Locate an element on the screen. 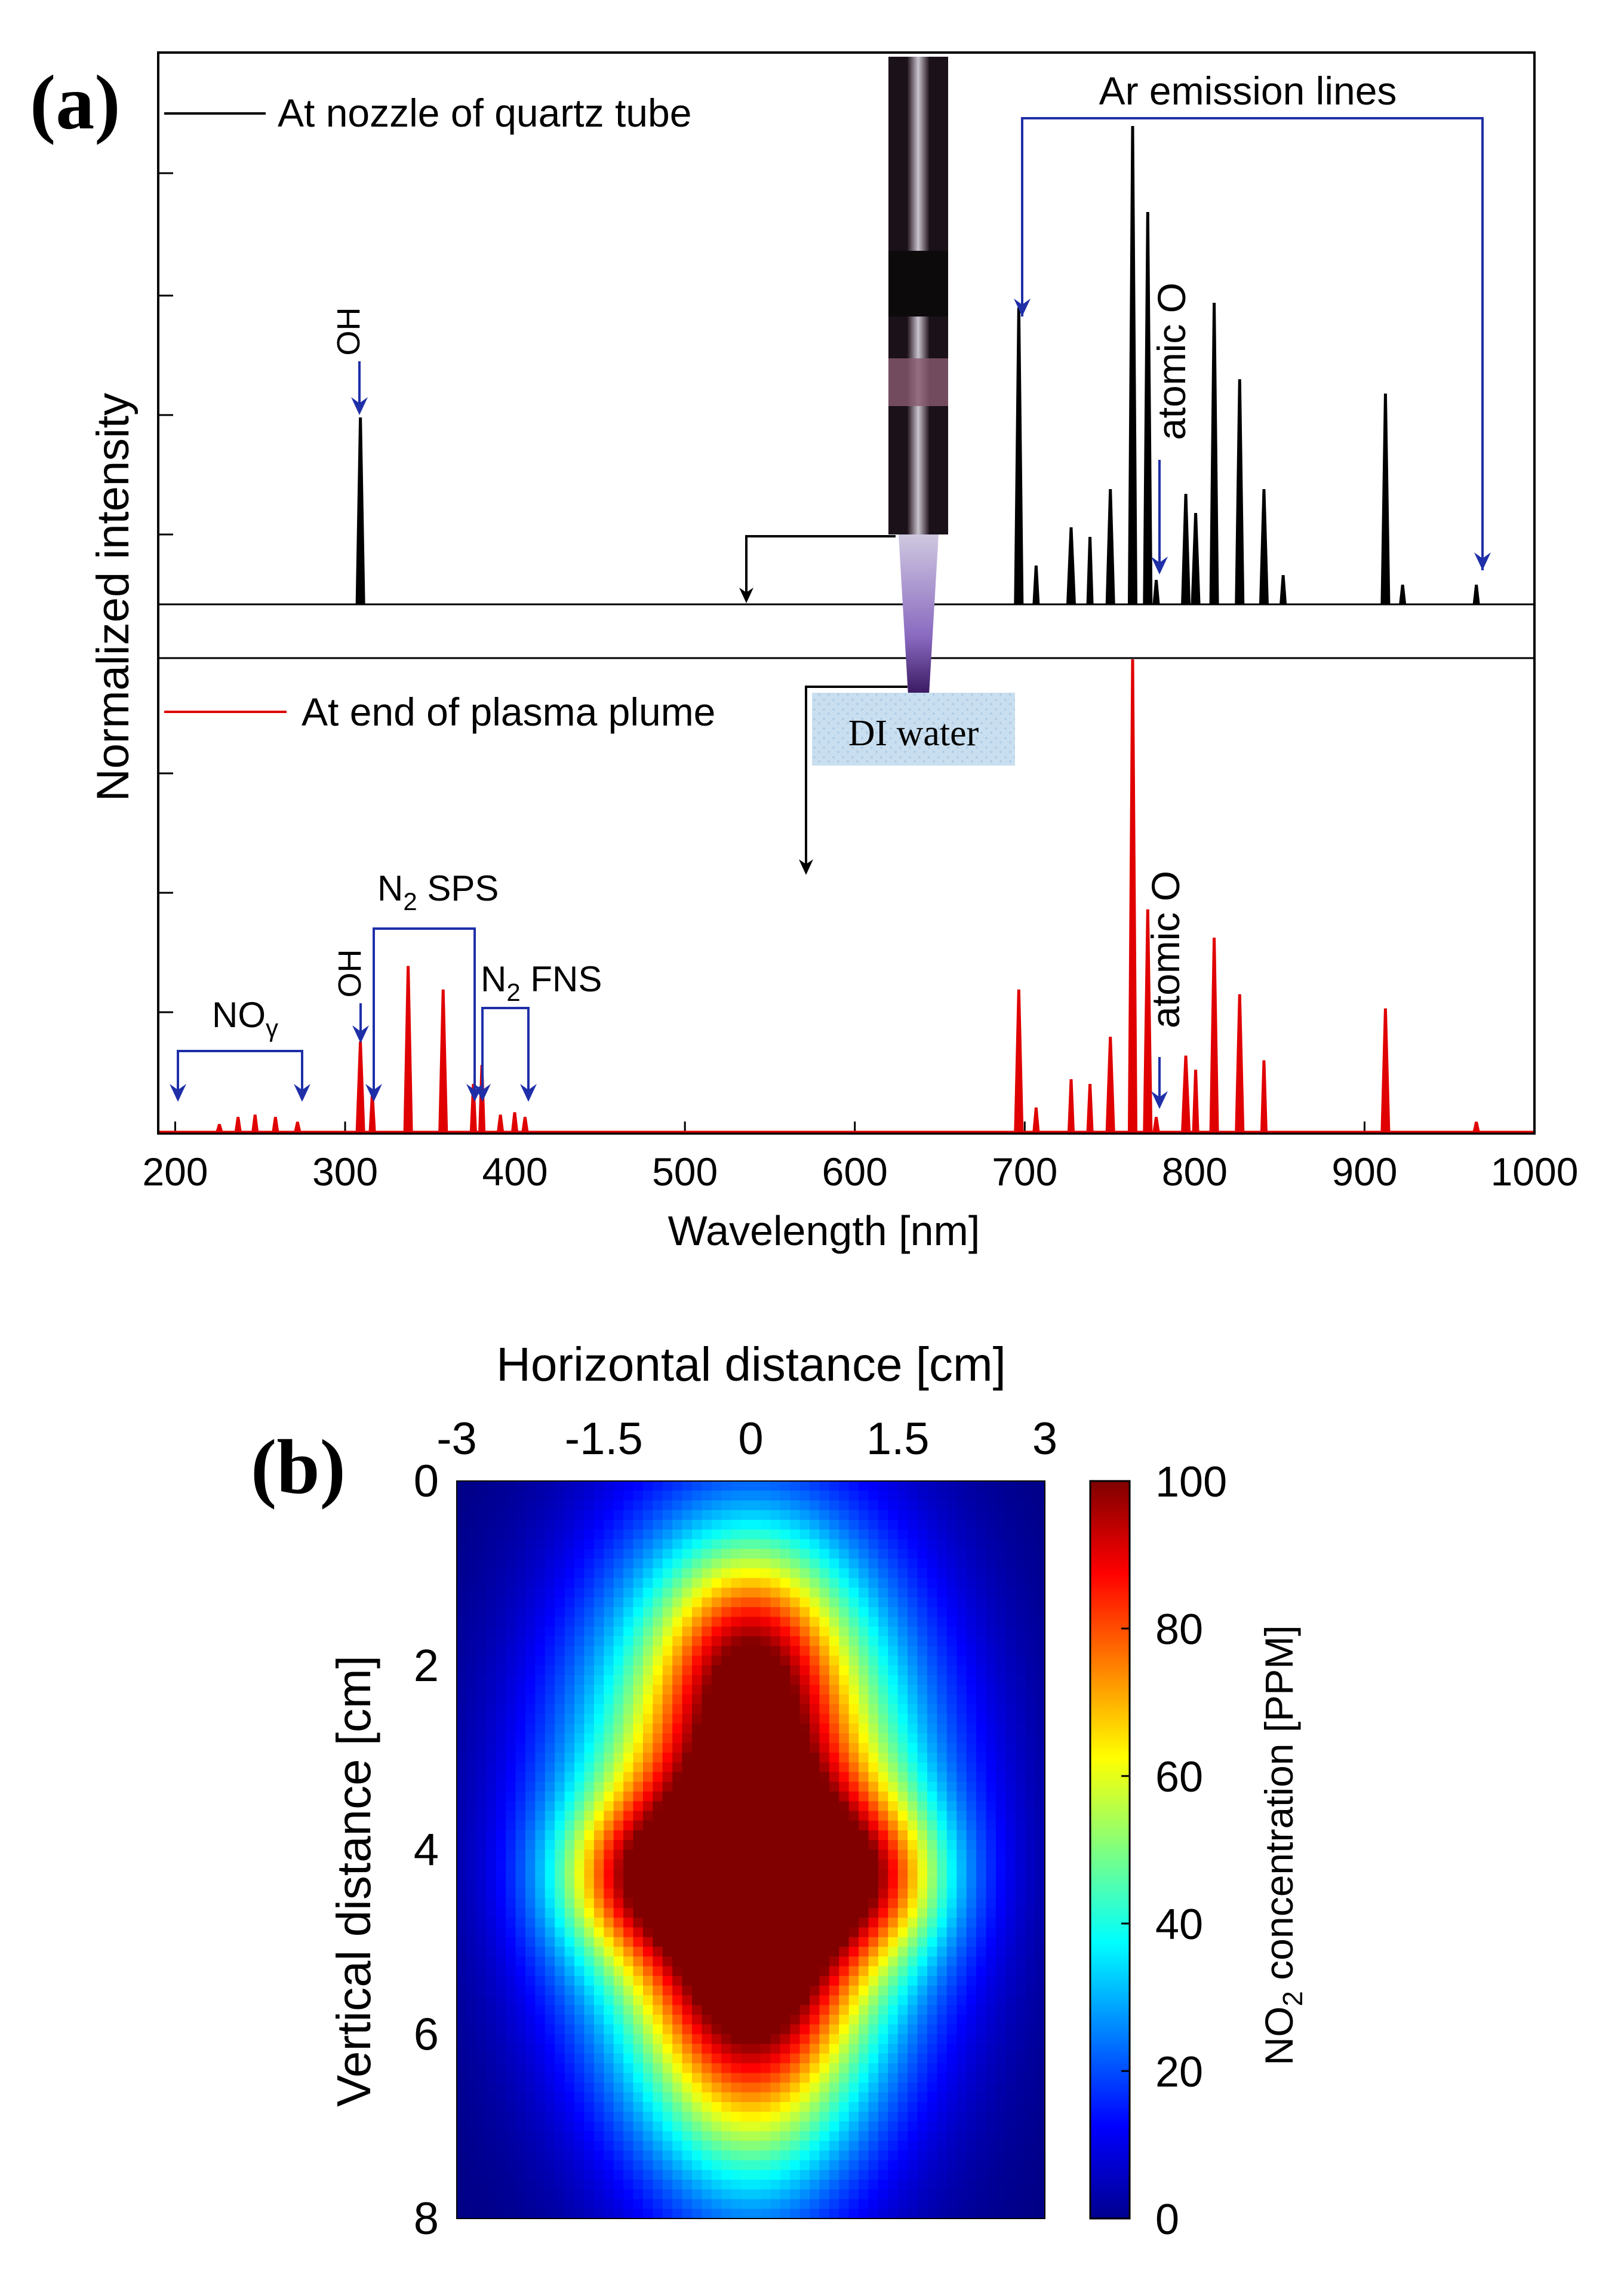 The width and height of the screenshot is (1624, 2286). spectral-peak is located at coordinates (1132, 365).